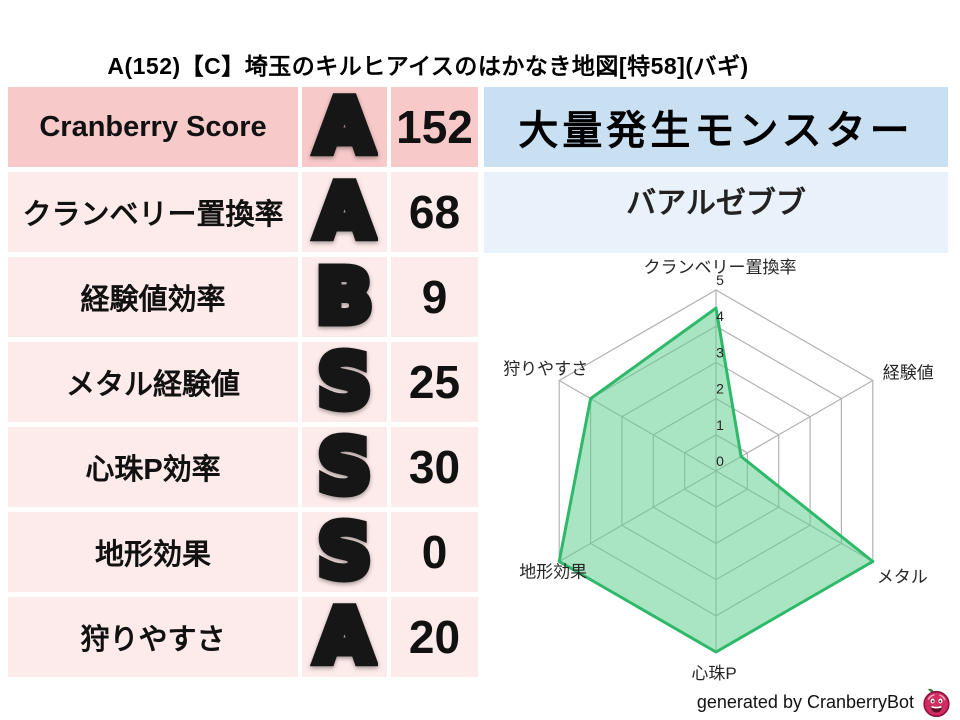  Describe the element at coordinates (153, 637) in the screenshot. I see `stat-label: 狩りやすさ` at that location.